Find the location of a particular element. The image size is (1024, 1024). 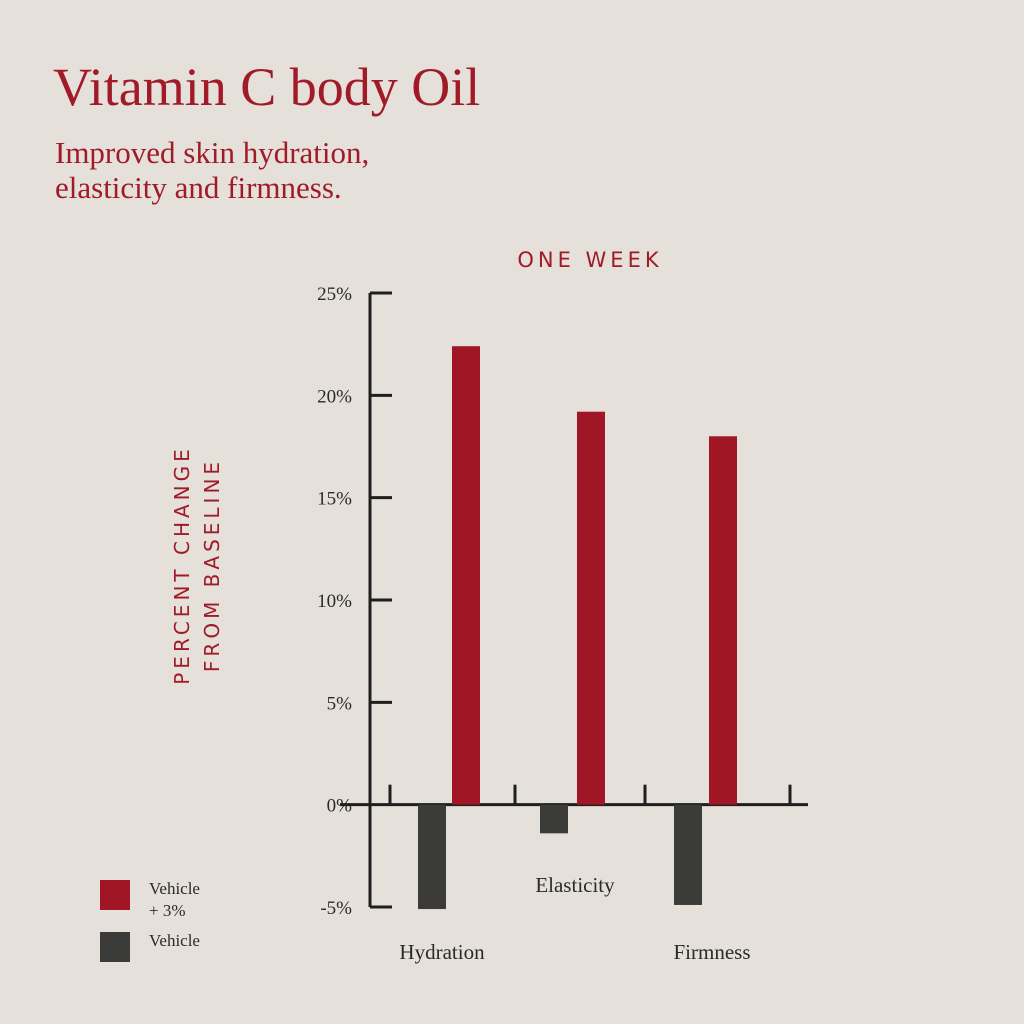

bar-vehicle-elasticity is located at coordinates (554, 819).